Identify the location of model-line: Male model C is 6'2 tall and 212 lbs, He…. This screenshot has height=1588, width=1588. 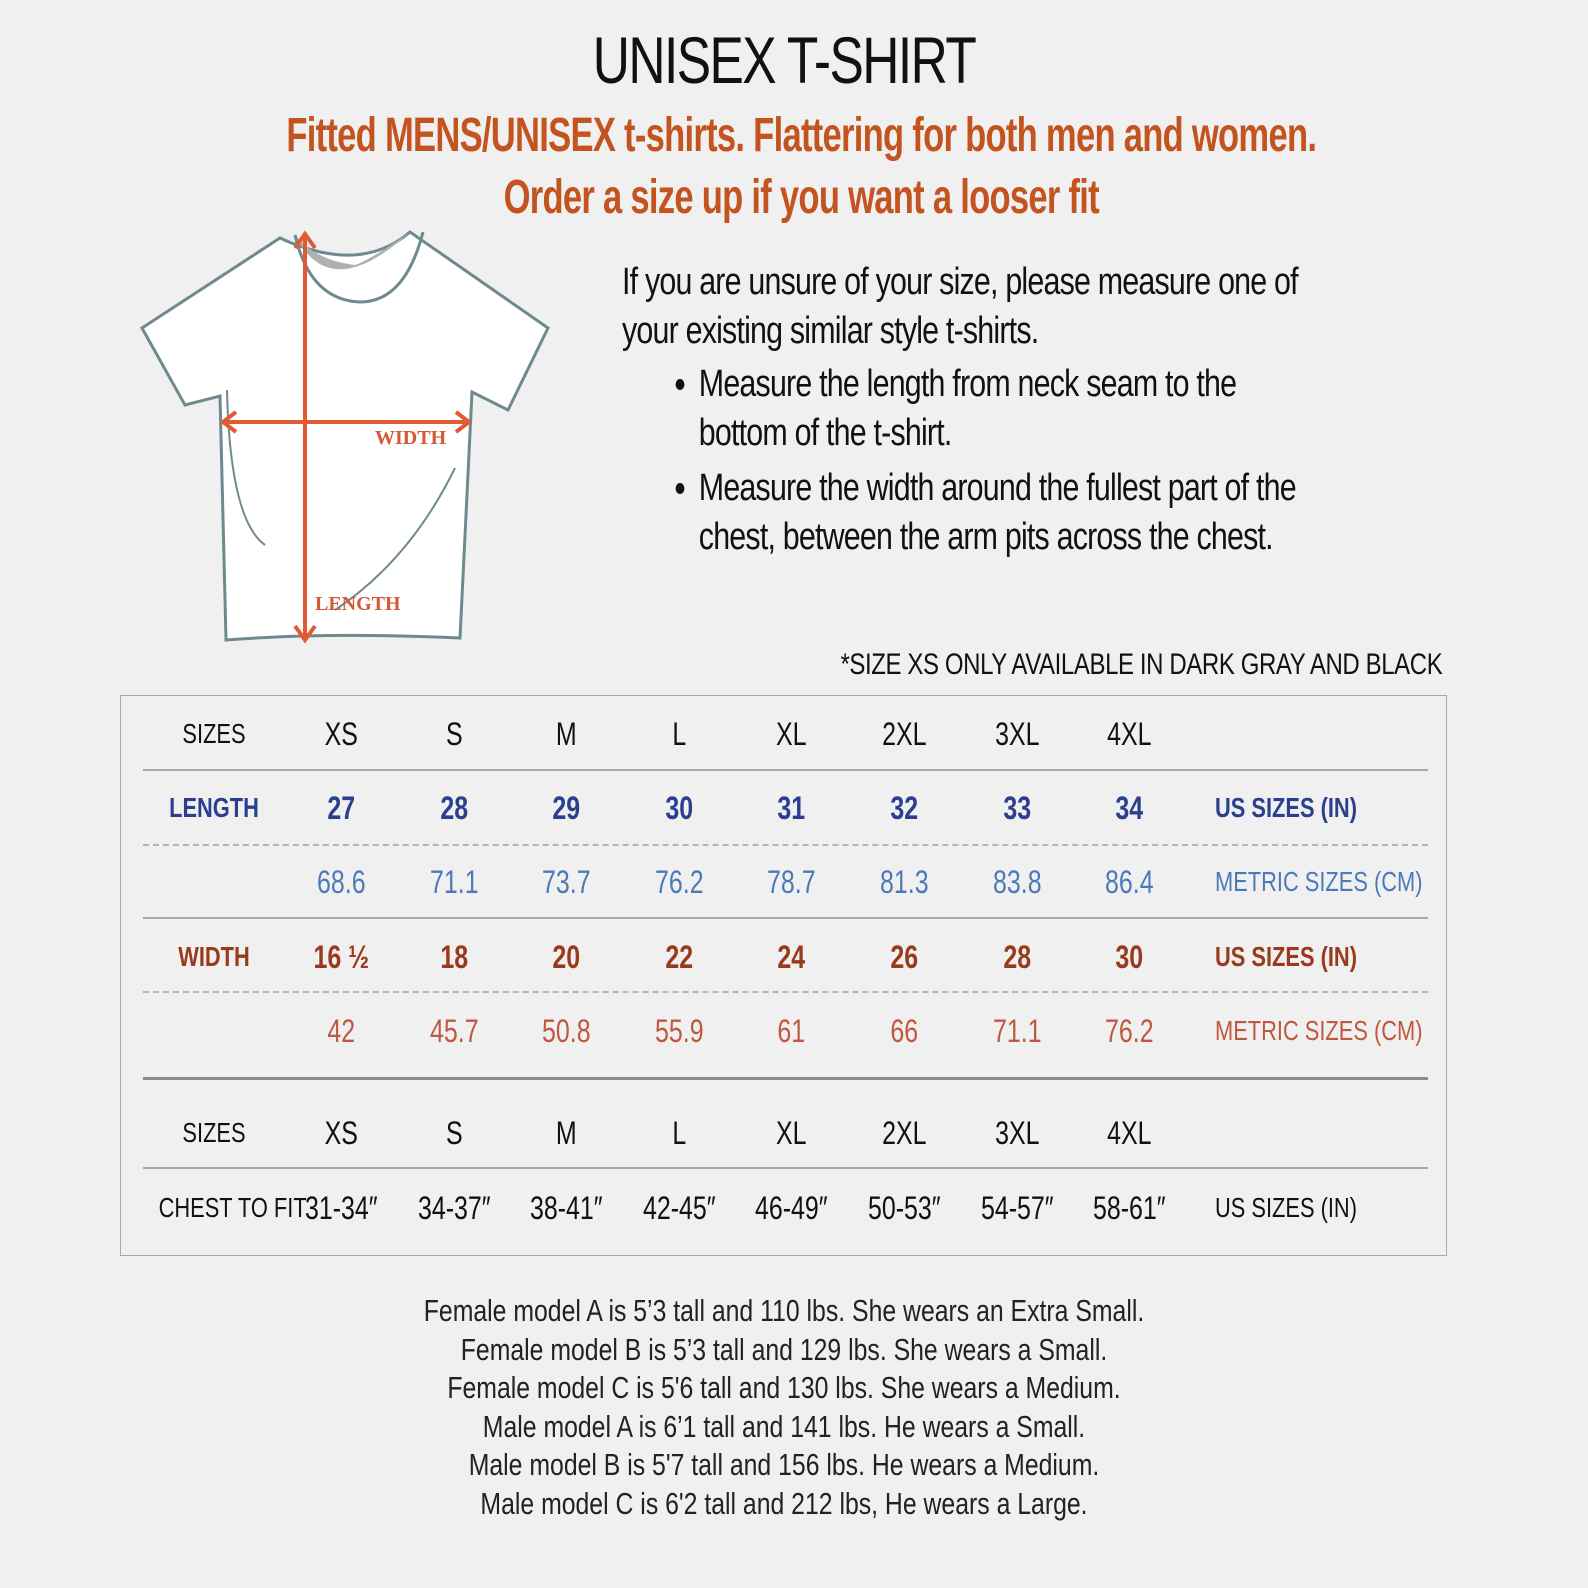
(784, 1503).